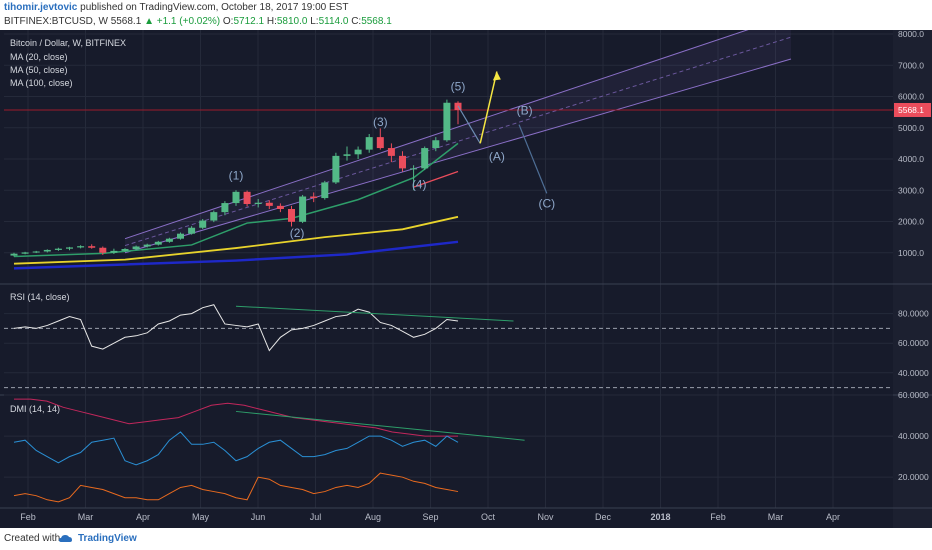  Describe the element at coordinates (469, 124) in the screenshot. I see `projection-down-line` at that location.